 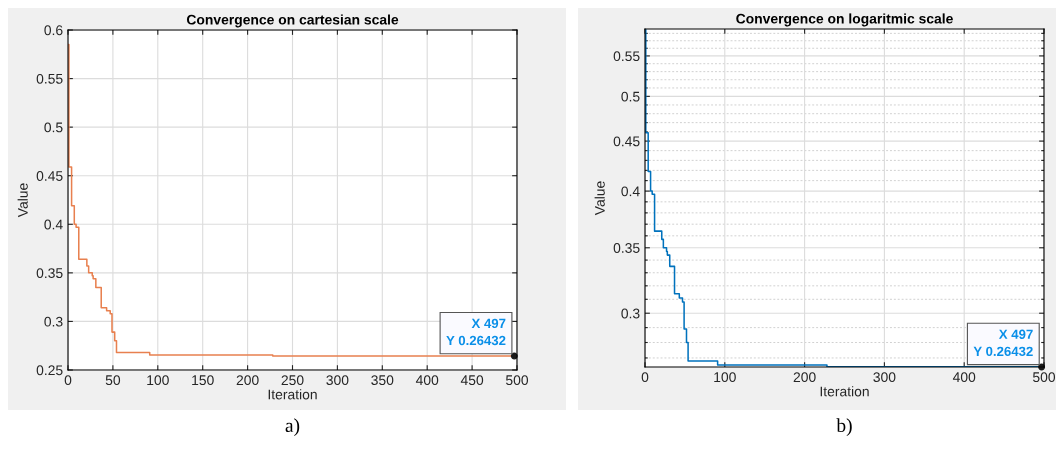 What do you see at coordinates (113, 380) in the screenshot?
I see `x-tick-label: 50` at bounding box center [113, 380].